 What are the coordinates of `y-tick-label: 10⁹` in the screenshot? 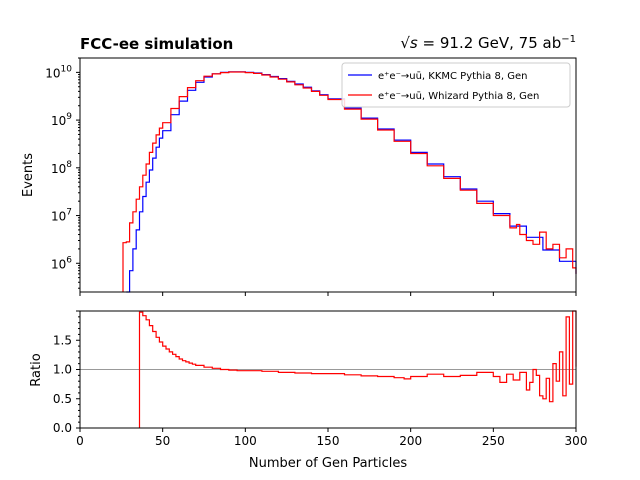 It's located at (61, 120).